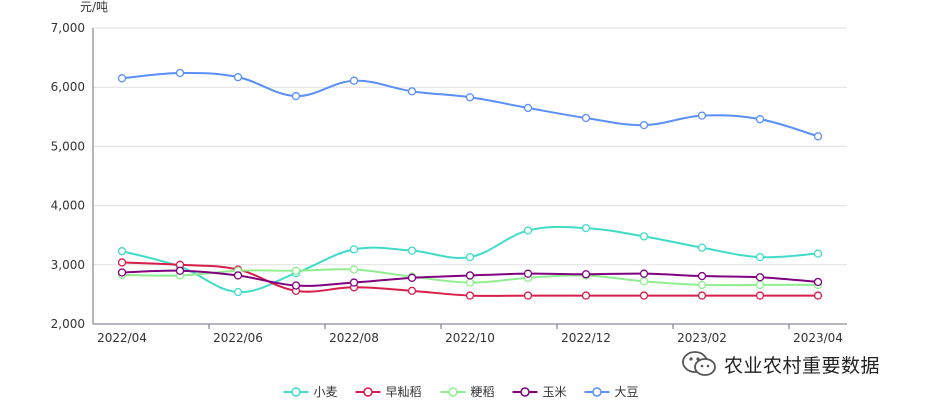 The height and width of the screenshot is (405, 940). I want to click on y-tick-label: 2,000, so click(68, 324).